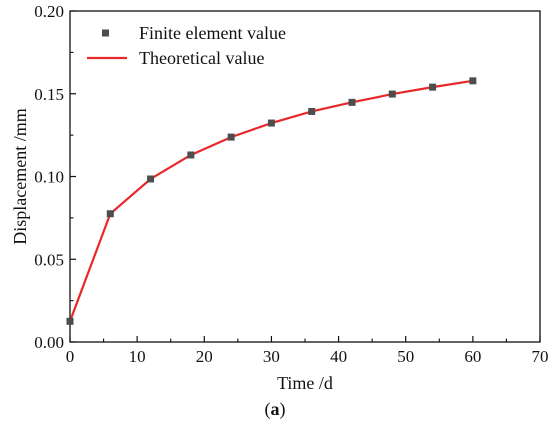 The width and height of the screenshot is (550, 425). I want to click on x-tick-label: 20, so click(204, 356).